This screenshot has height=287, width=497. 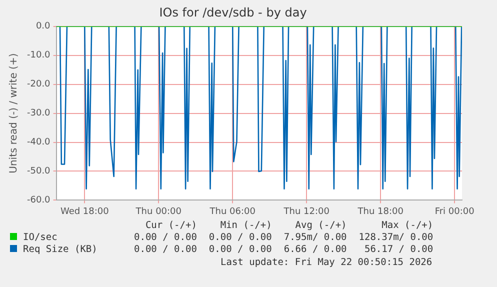 What do you see at coordinates (396, 238) in the screenshot?
I see `text: 128.37m/ 0.00` at bounding box center [396, 238].